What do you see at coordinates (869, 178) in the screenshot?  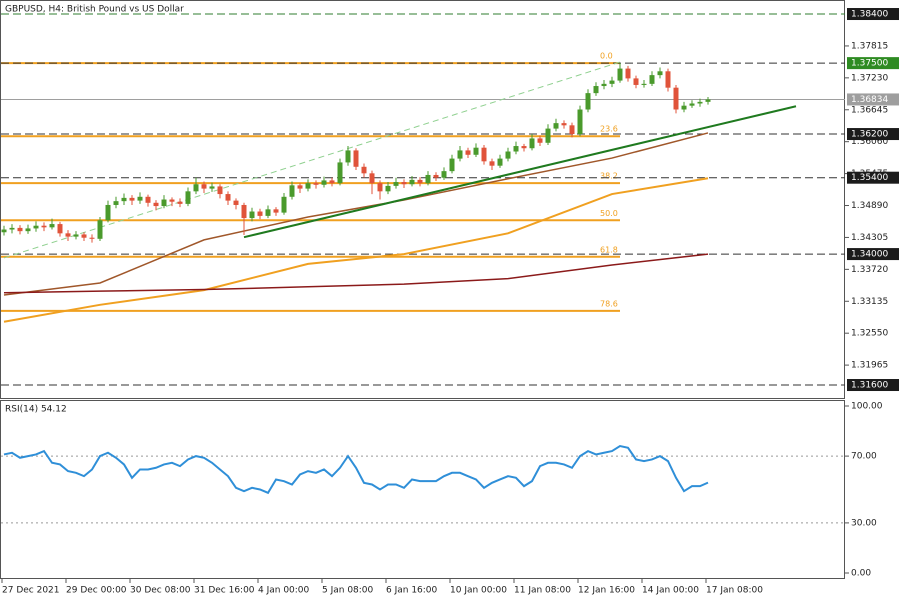 I see `level-label: 1.35400` at bounding box center [869, 178].